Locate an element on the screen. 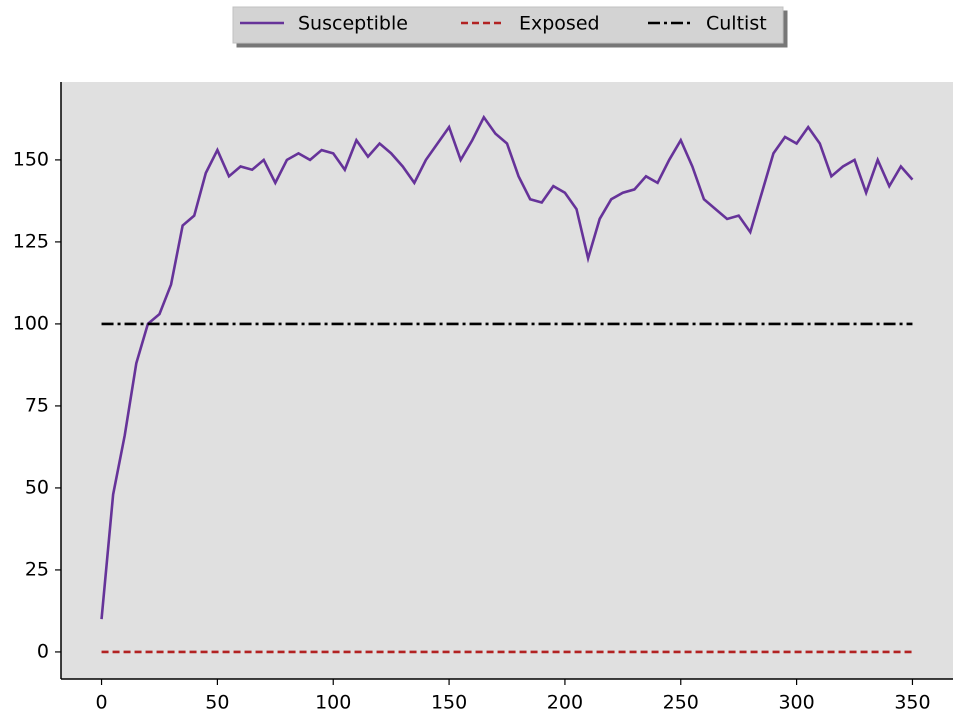 This screenshot has width=960, height=720. legend: Susceptible Exposed Cultist is located at coordinates (508, 25).